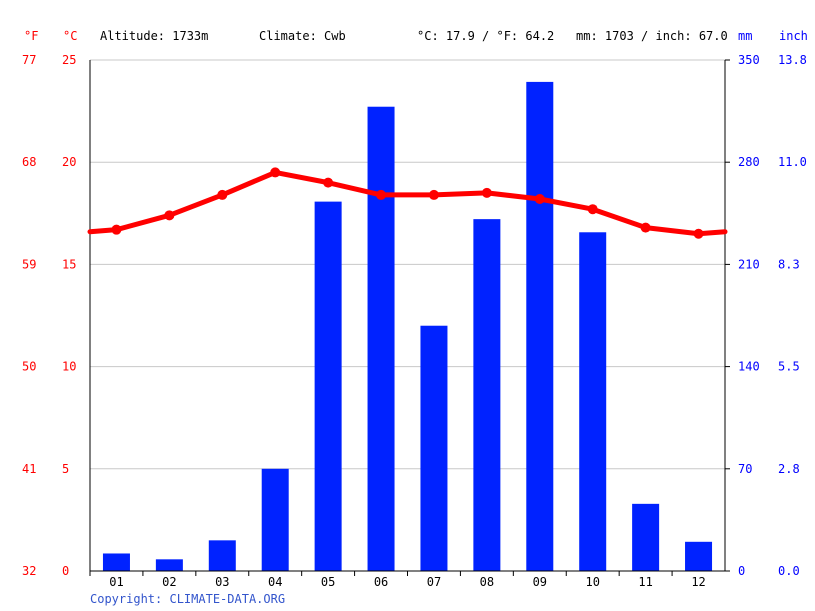 Image resolution: width=815 pixels, height=611 pixels. What do you see at coordinates (485, 36) in the screenshot?
I see `temperature-summary: °C: 17.9 / °F: 64.2` at bounding box center [485, 36].